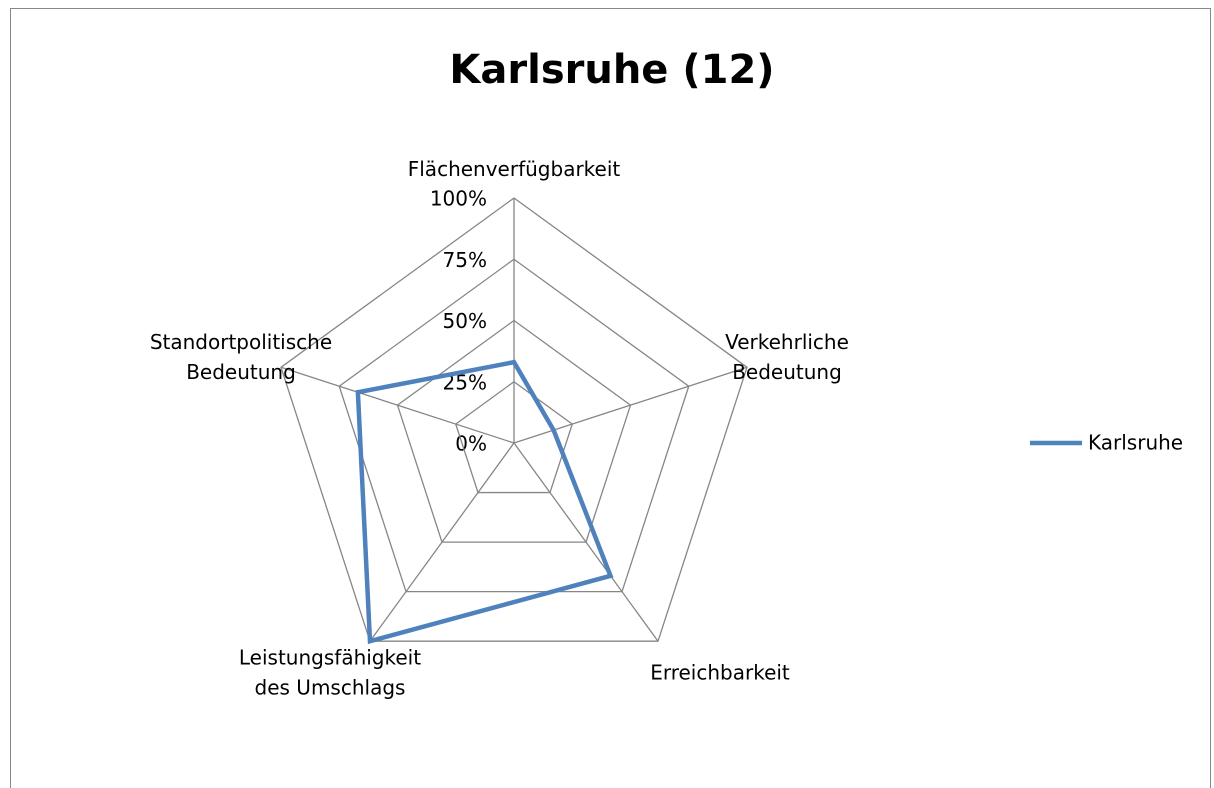 The image size is (1214, 788). Describe the element at coordinates (471, 444) in the screenshot. I see `y-tick-label: 0%` at that location.